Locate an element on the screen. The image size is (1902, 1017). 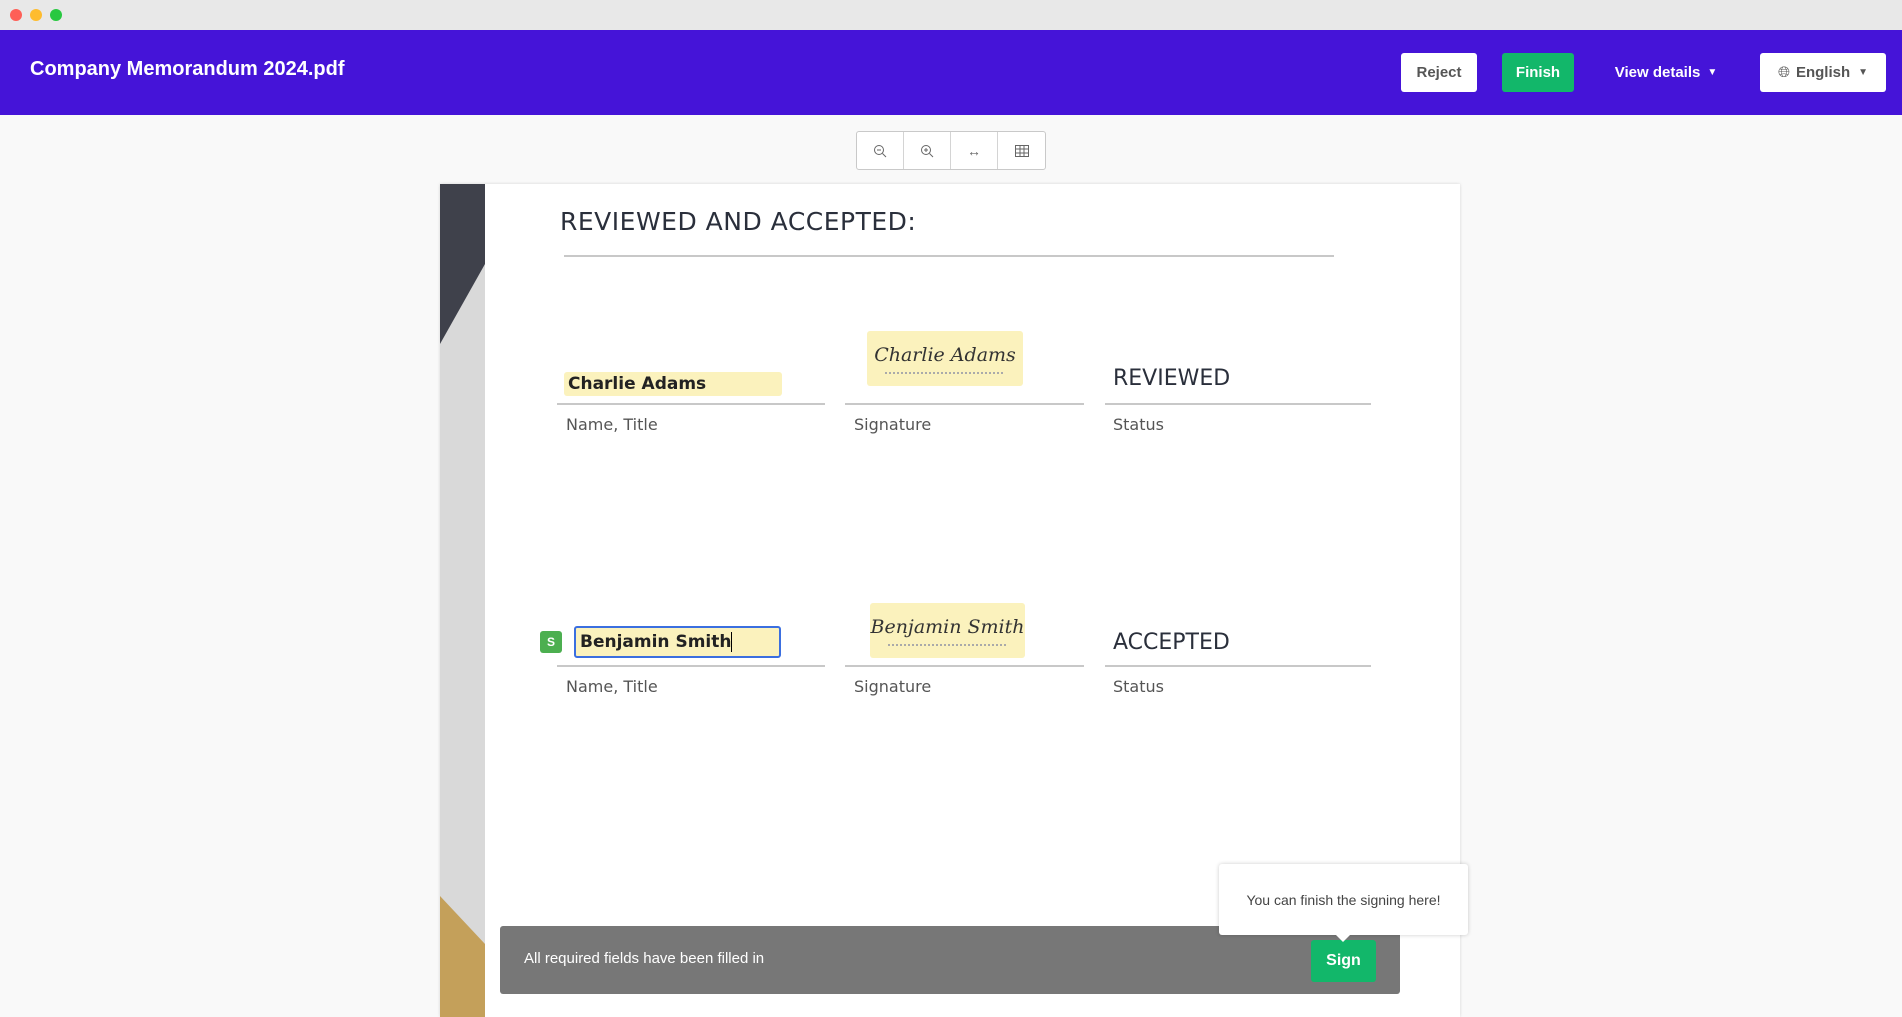
section-heading: REVIEWED AND ACCEPTED: is located at coordinates (738, 221).